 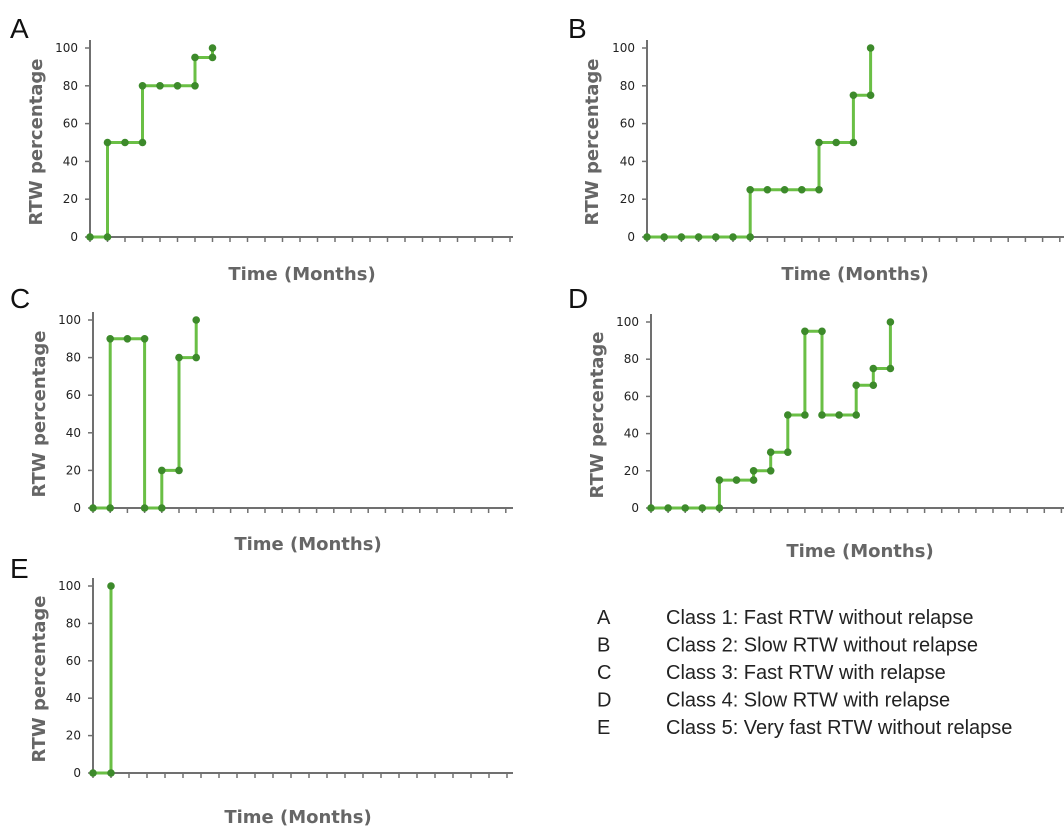 I want to click on panel-letter: E, so click(x=19, y=568).